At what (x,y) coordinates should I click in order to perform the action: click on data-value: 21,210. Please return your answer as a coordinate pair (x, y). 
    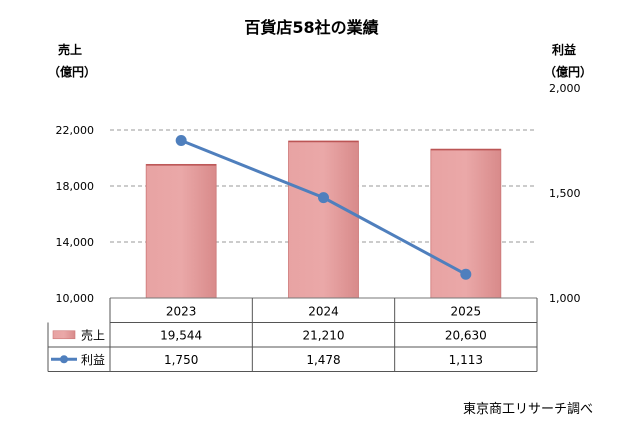
    Looking at the image, I should click on (324, 335).